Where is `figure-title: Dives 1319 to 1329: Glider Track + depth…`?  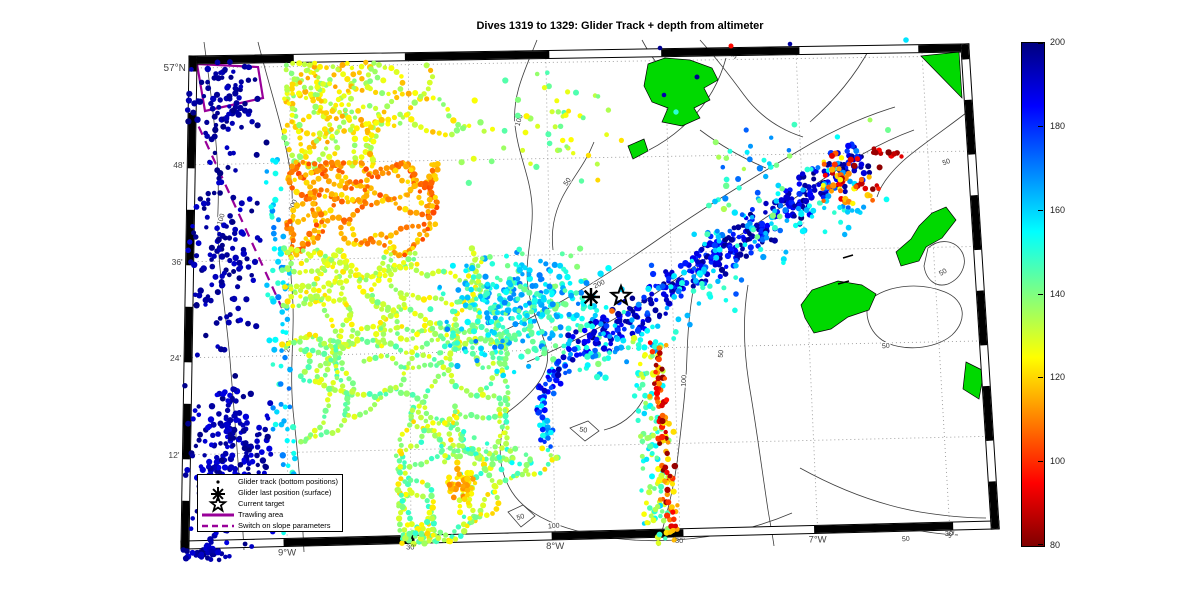
figure-title: Dives 1319 to 1329: Glider Track + depth… is located at coordinates (620, 26).